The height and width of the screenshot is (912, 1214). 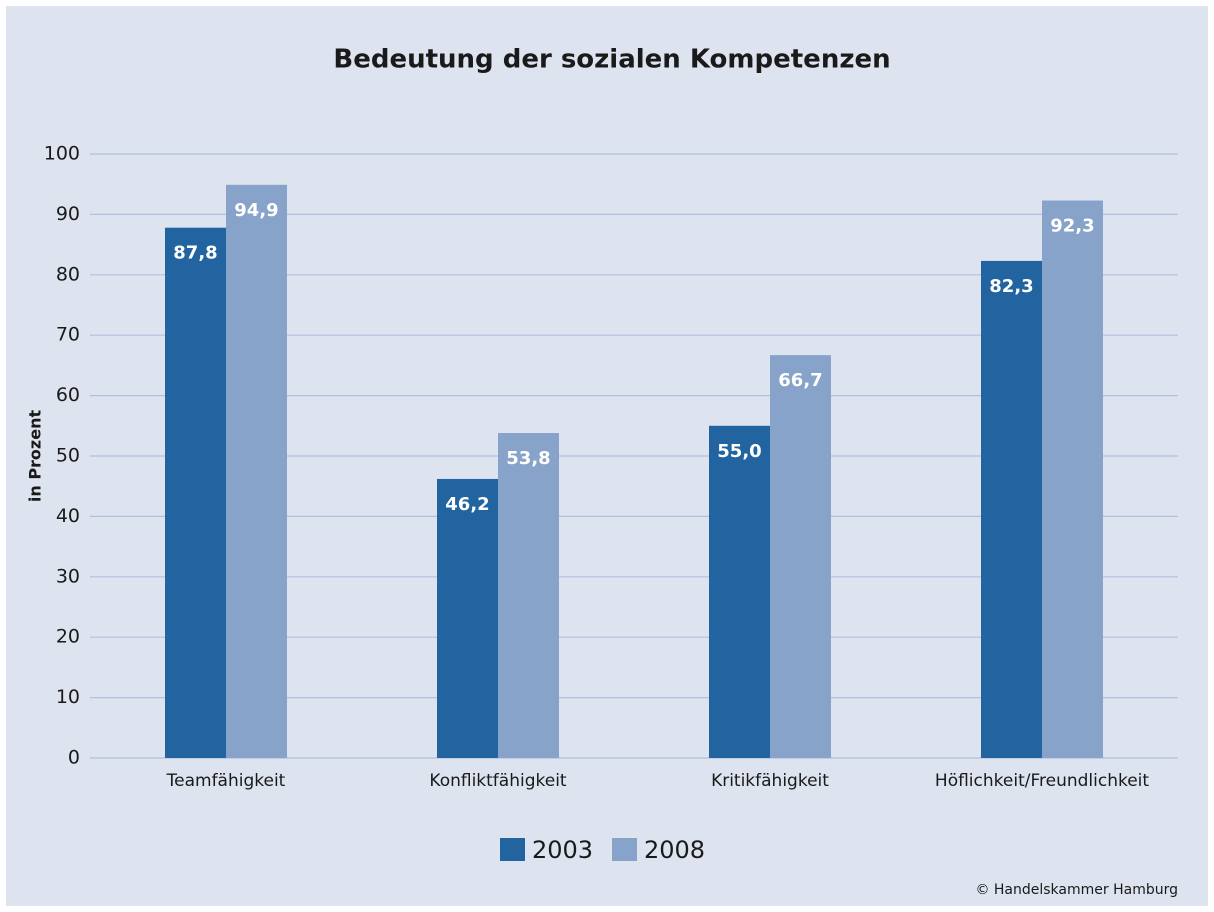 I want to click on value-label: 55,0, so click(x=739, y=451).